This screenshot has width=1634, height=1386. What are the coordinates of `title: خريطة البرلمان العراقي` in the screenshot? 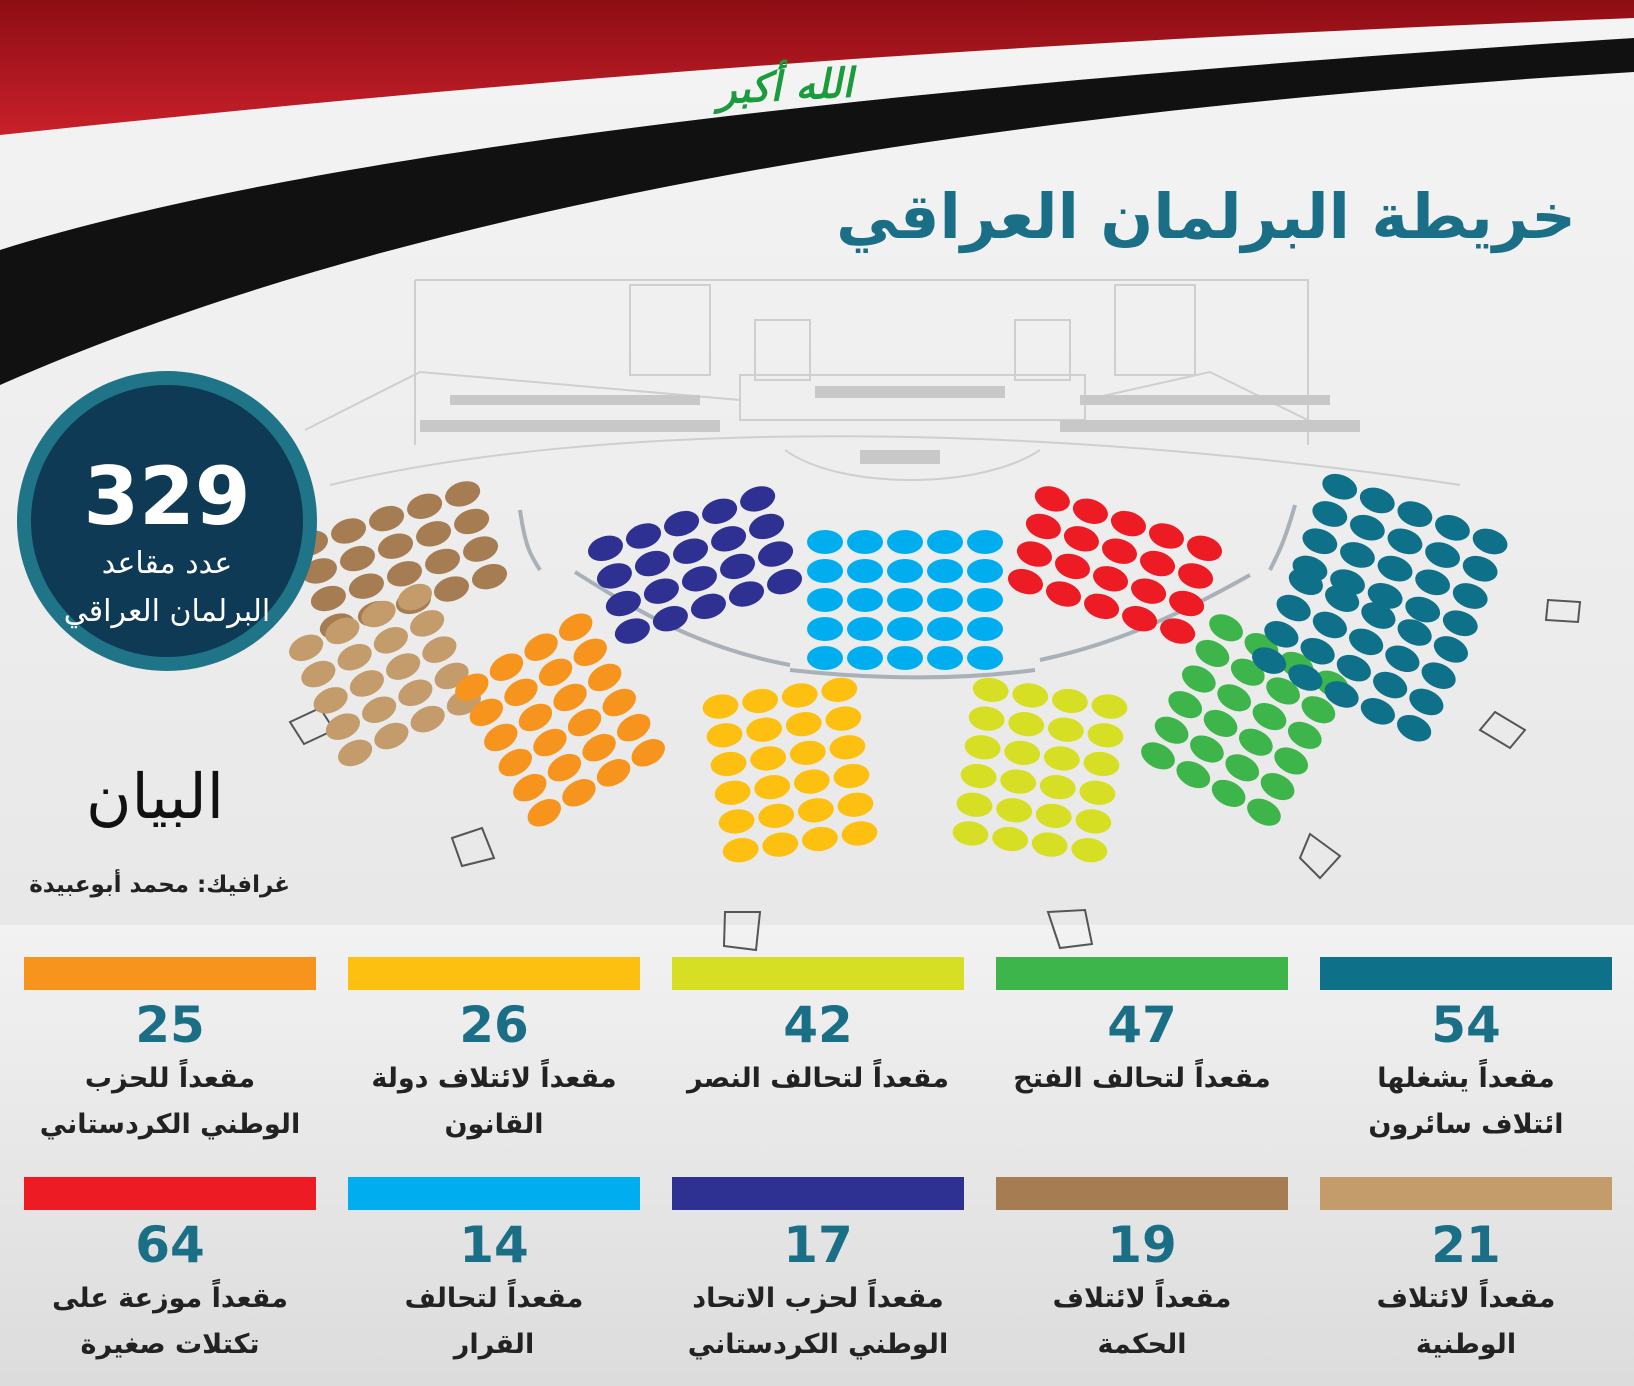 It's located at (1206, 216).